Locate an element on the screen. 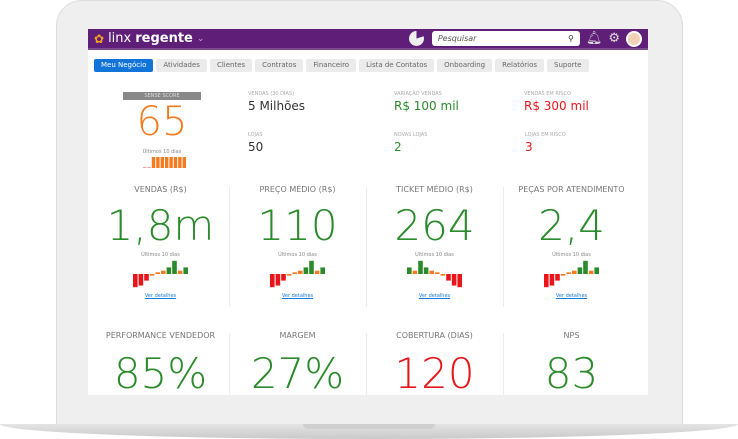  pie-chart-icon is located at coordinates (416, 38).